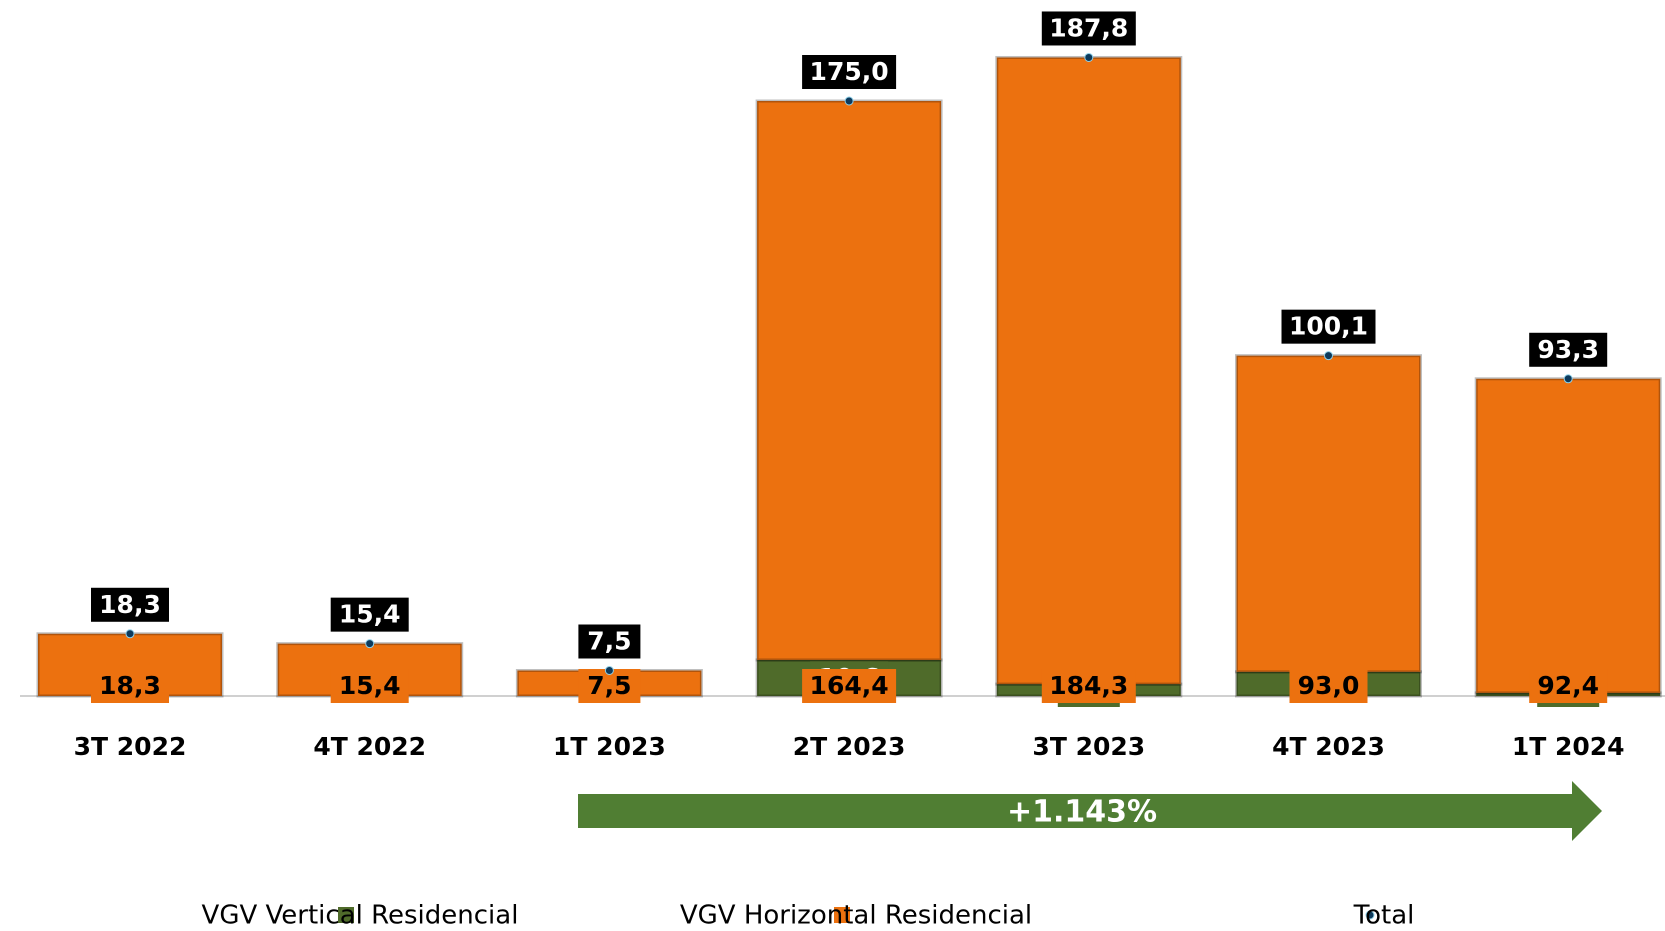  Describe the element at coordinates (1082, 812) in the screenshot. I see `annotation: +1.143%` at that location.